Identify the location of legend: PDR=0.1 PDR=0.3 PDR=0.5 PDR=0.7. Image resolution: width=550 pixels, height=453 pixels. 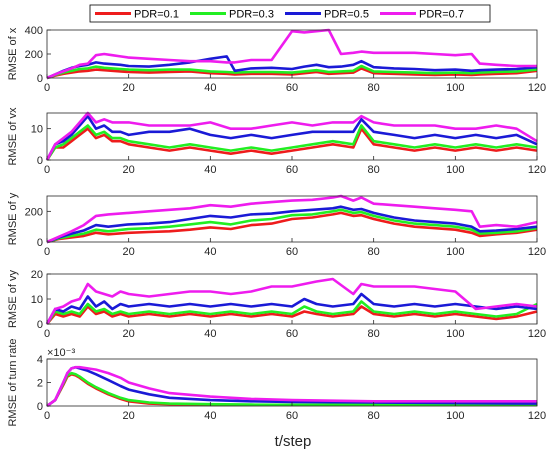
(290, 13).